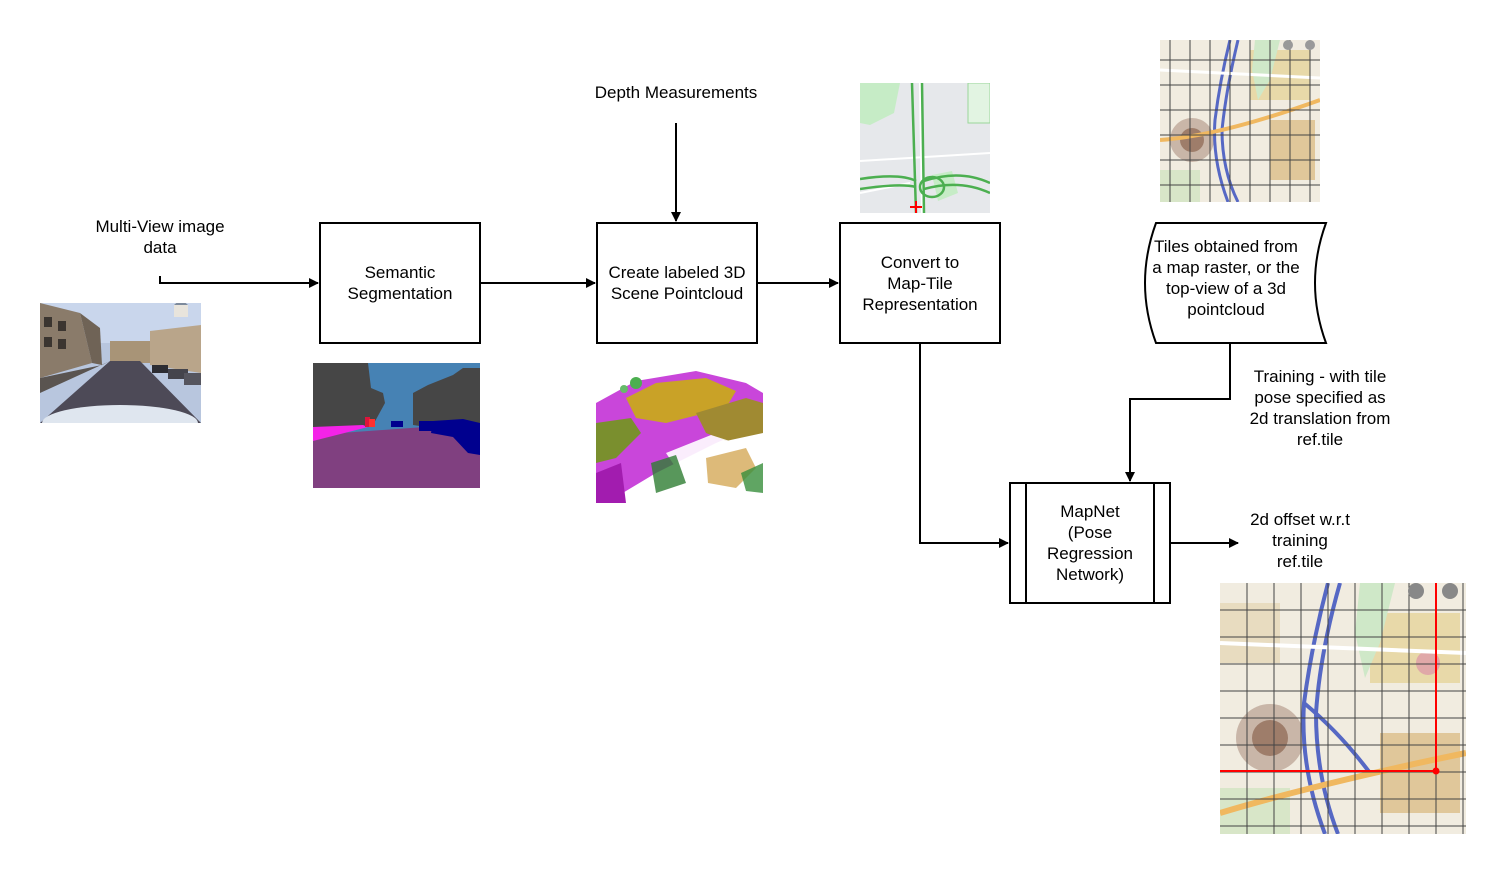 Image resolution: width=1506 pixels, height=873 pixels. I want to click on pointcloud-box-label: Create labeled 3D Scene Pointcloud, so click(677, 283).